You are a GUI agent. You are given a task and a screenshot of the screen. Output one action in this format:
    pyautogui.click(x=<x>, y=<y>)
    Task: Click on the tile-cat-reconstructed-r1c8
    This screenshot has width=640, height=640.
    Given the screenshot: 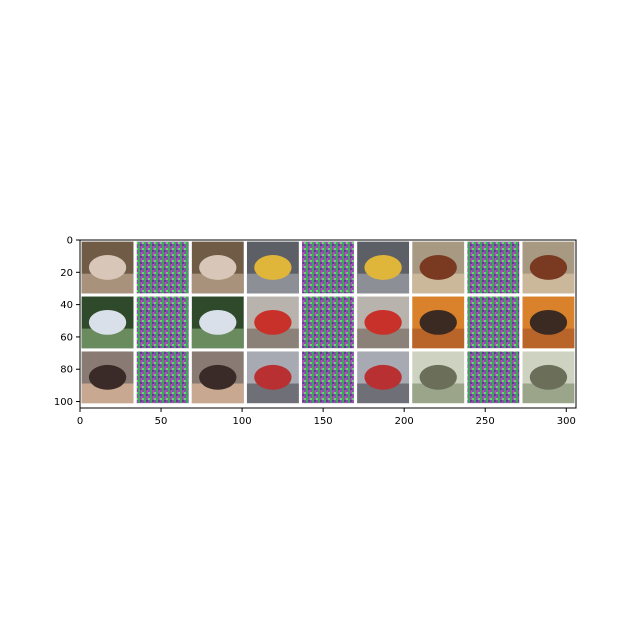 What is the action you would take?
    pyautogui.click(x=548, y=322)
    